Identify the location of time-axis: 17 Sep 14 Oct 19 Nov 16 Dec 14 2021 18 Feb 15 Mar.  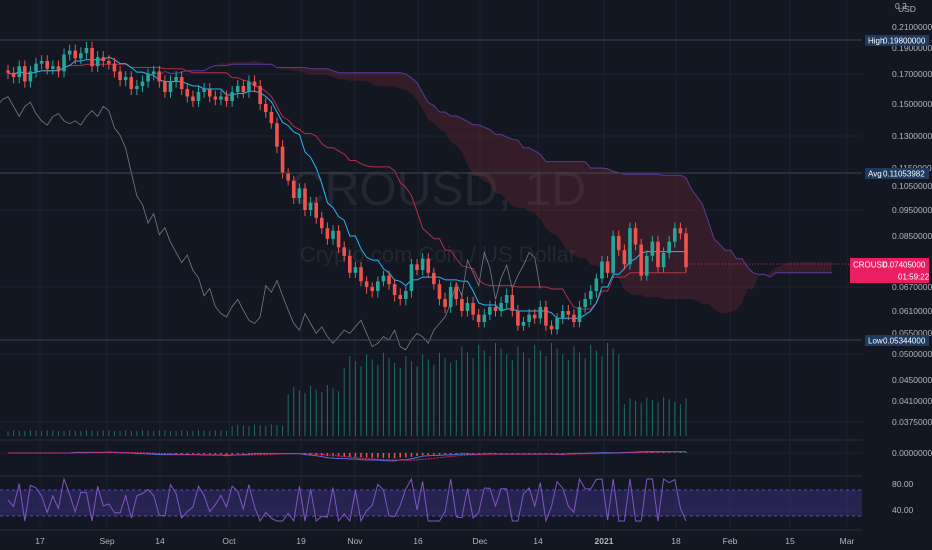
(444, 541).